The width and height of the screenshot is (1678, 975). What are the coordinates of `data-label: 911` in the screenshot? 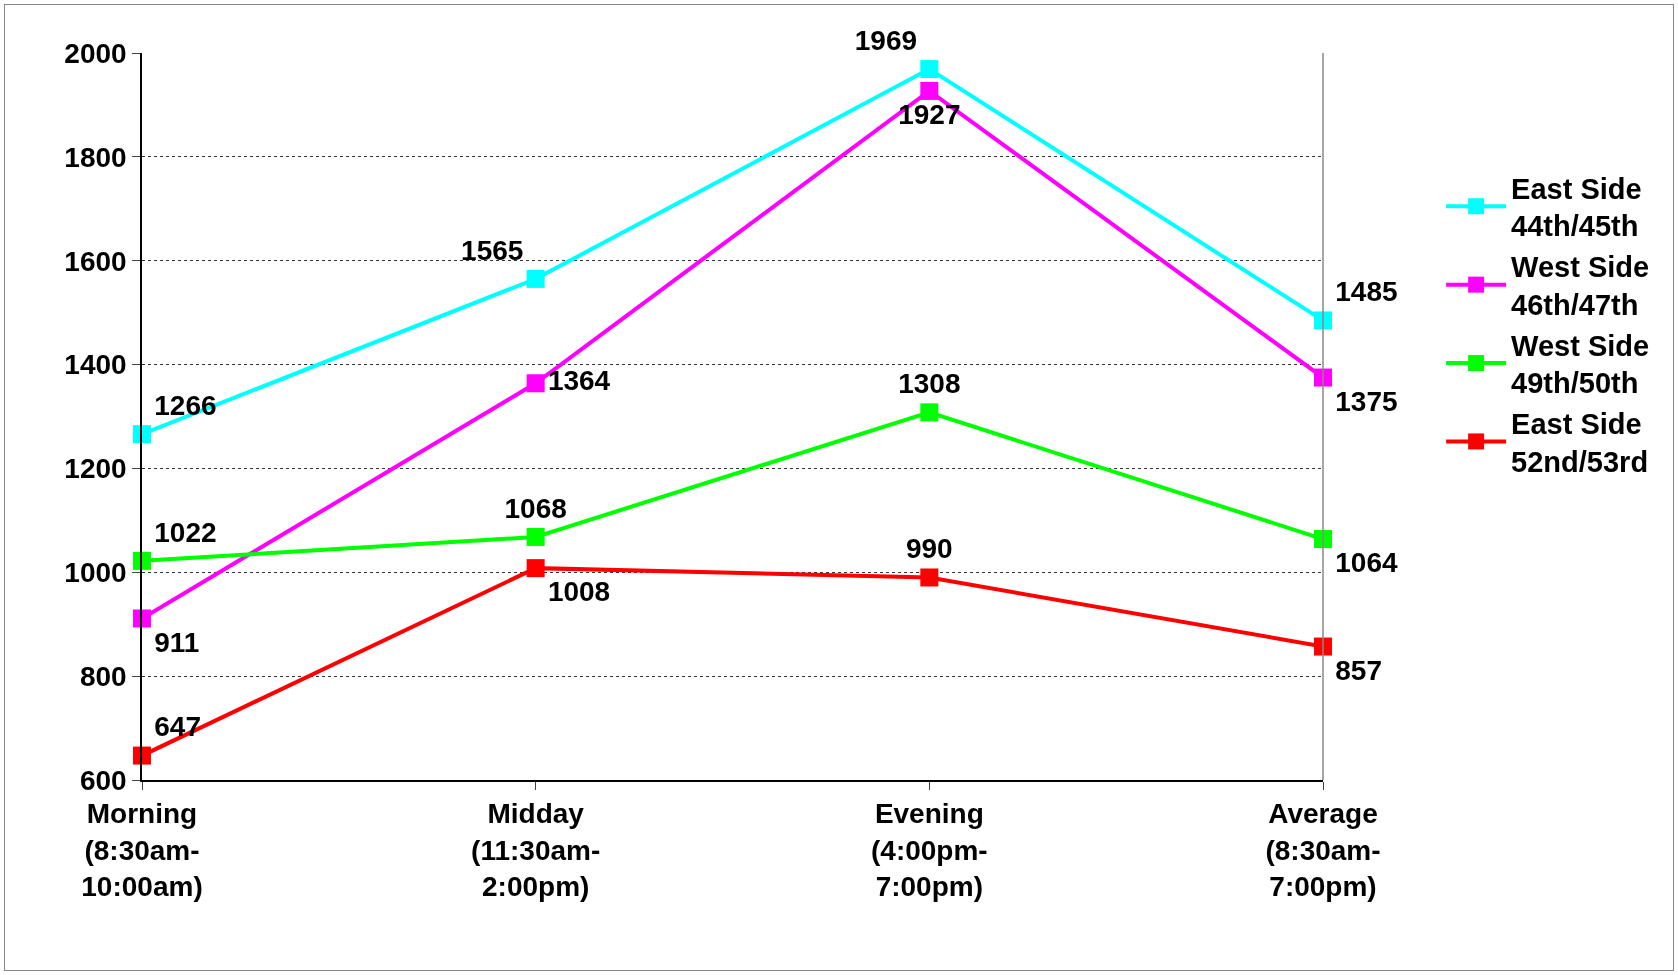 It's located at (177, 642).